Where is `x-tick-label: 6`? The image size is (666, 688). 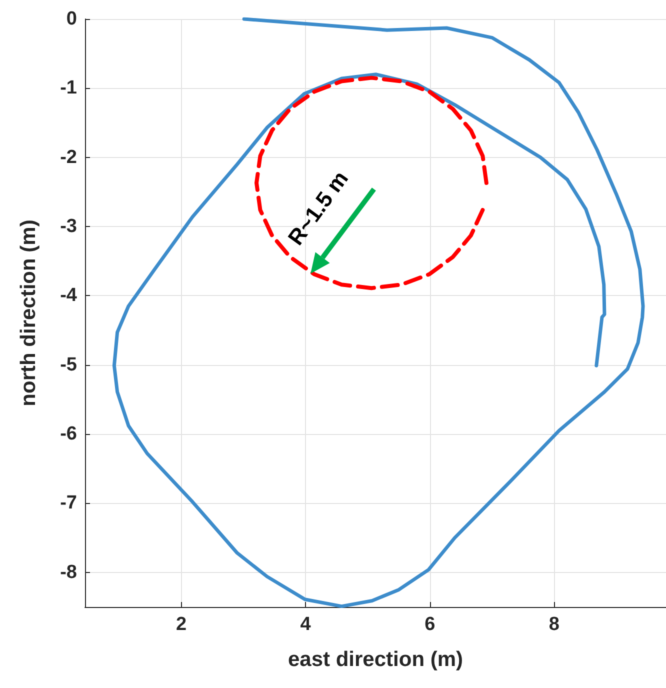 x-tick-label: 6 is located at coordinates (430, 624).